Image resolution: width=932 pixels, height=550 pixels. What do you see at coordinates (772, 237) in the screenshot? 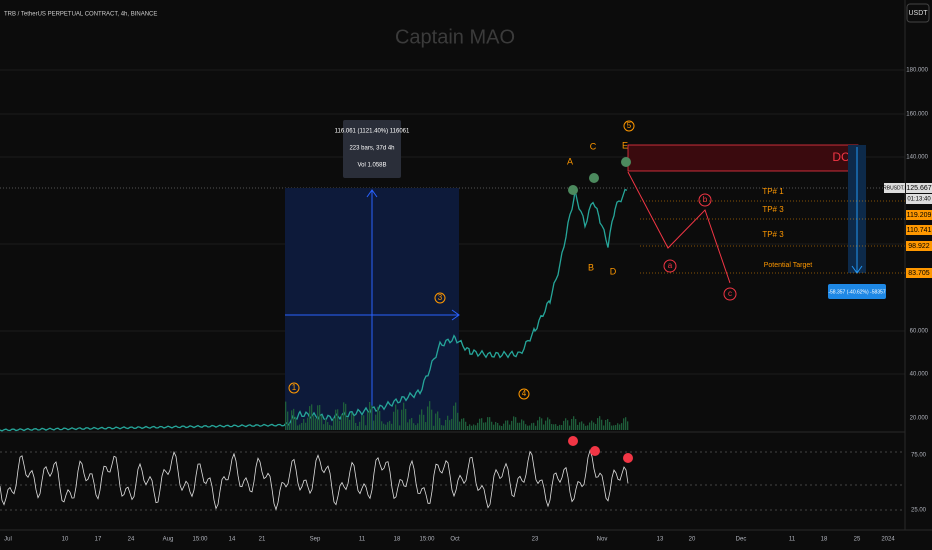
I see `target-lines` at bounding box center [772, 237].